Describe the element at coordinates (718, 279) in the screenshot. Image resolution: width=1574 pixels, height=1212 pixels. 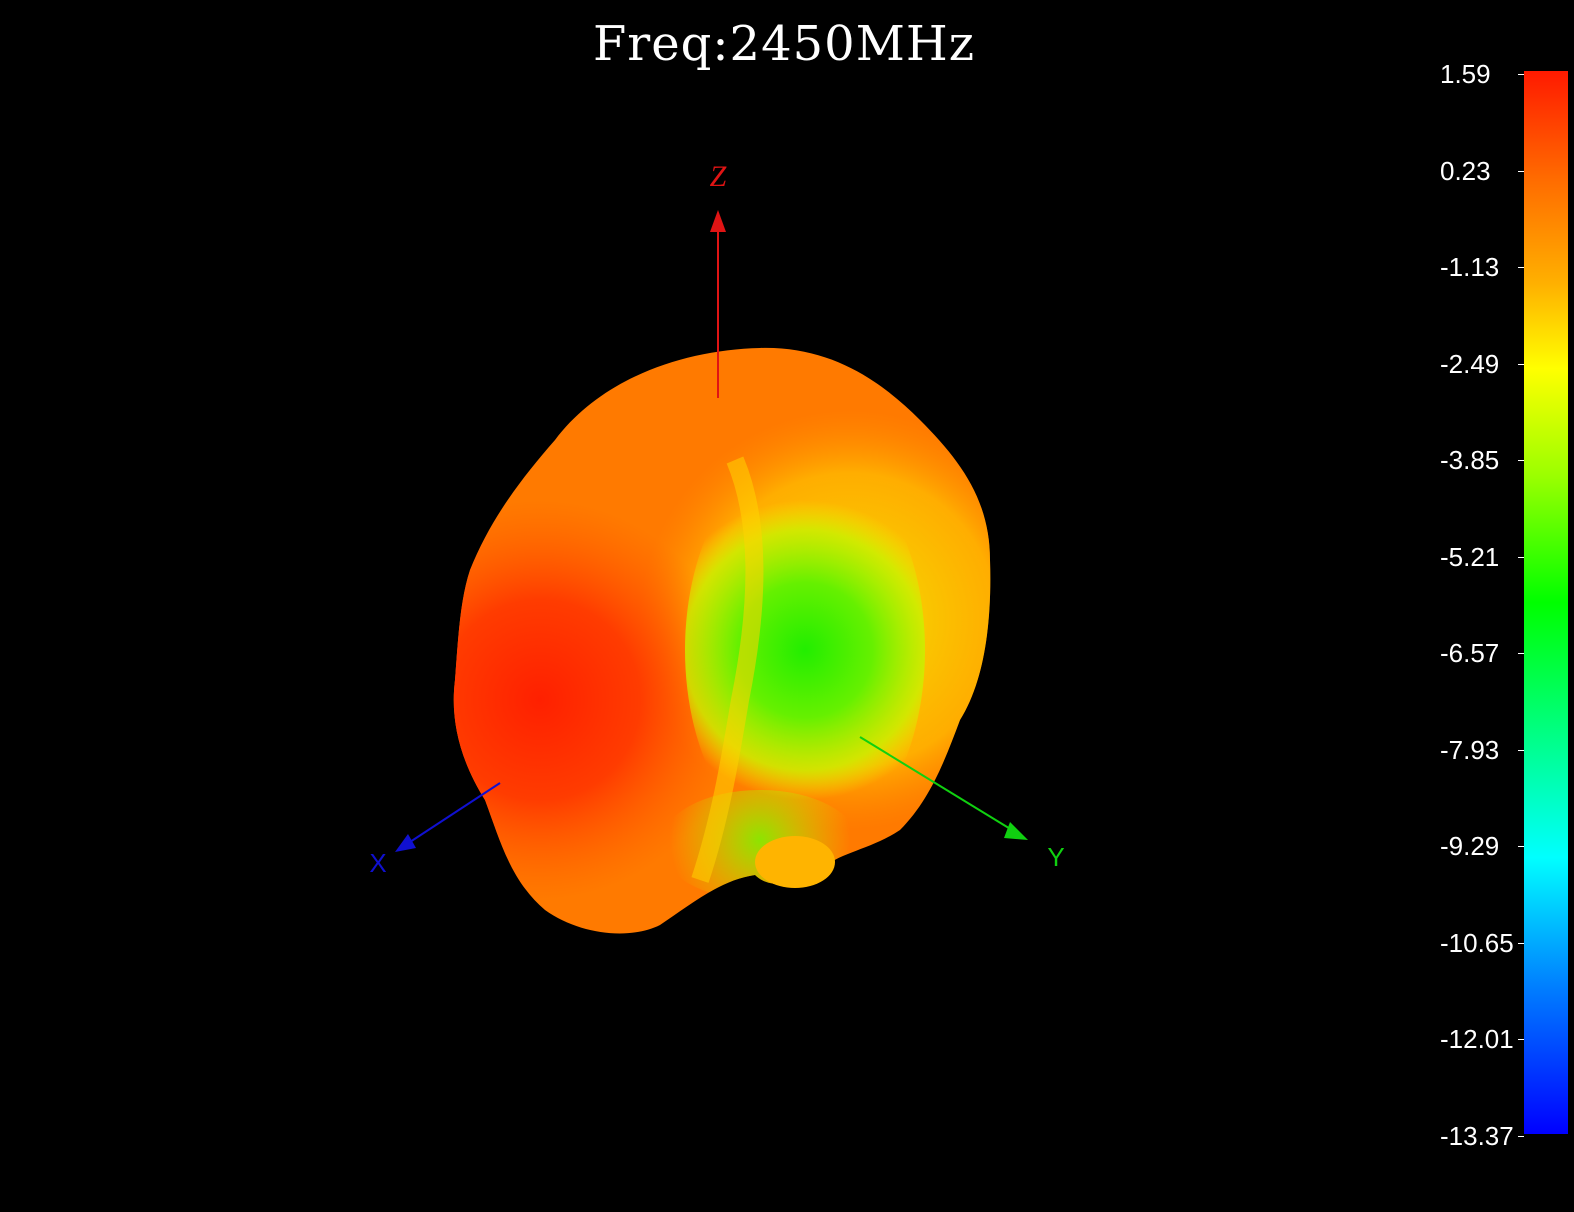
I see `z-axis: Z` at that location.